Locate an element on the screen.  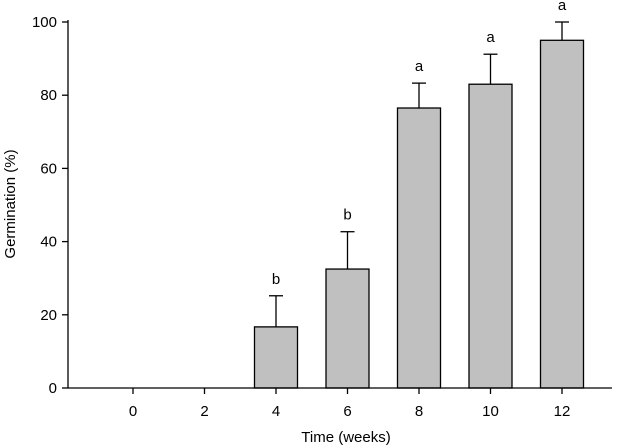
x-tick-label: 0 is located at coordinates (133, 411).